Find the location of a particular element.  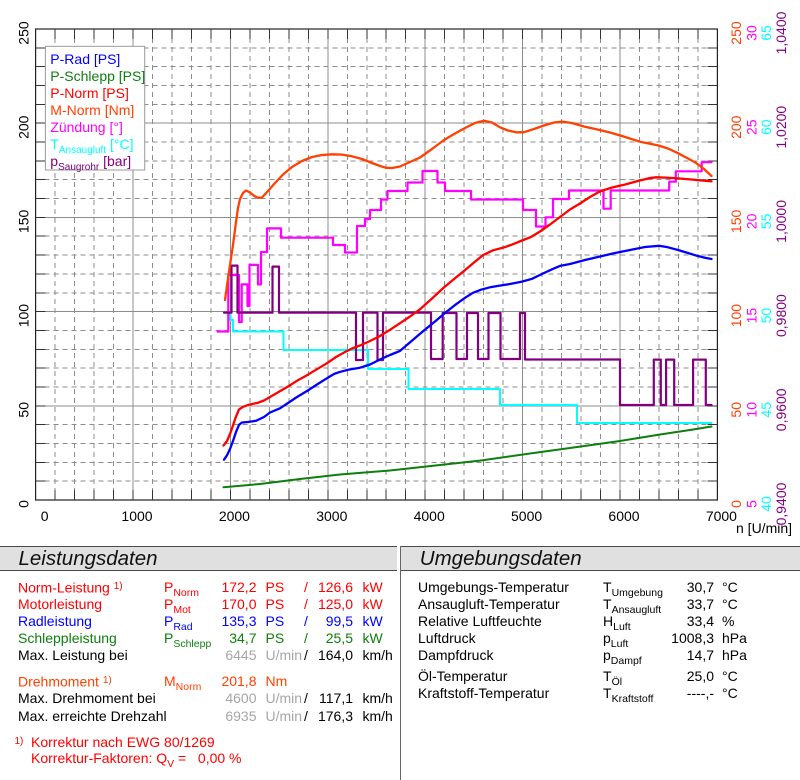

svg-text: M-Norm [Nm] is located at coordinates (92, 110).